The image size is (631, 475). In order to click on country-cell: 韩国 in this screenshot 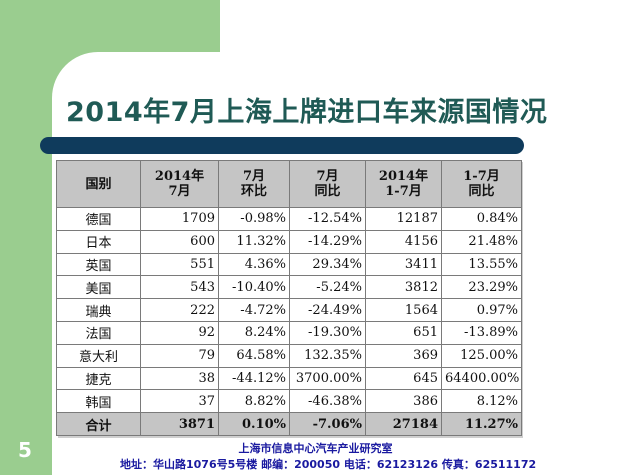, I will do `click(98, 401)`.